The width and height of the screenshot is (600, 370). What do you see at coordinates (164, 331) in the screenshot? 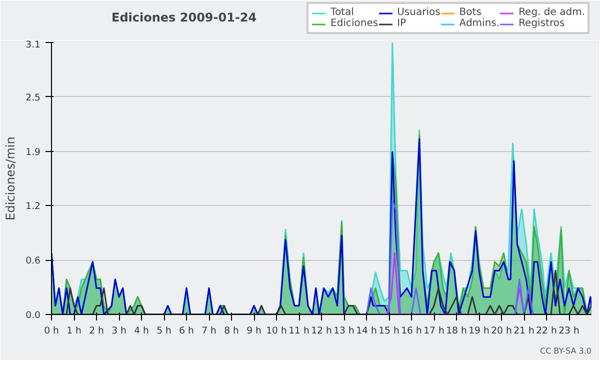
I see `x-tick-label: 5 h` at bounding box center [164, 331].